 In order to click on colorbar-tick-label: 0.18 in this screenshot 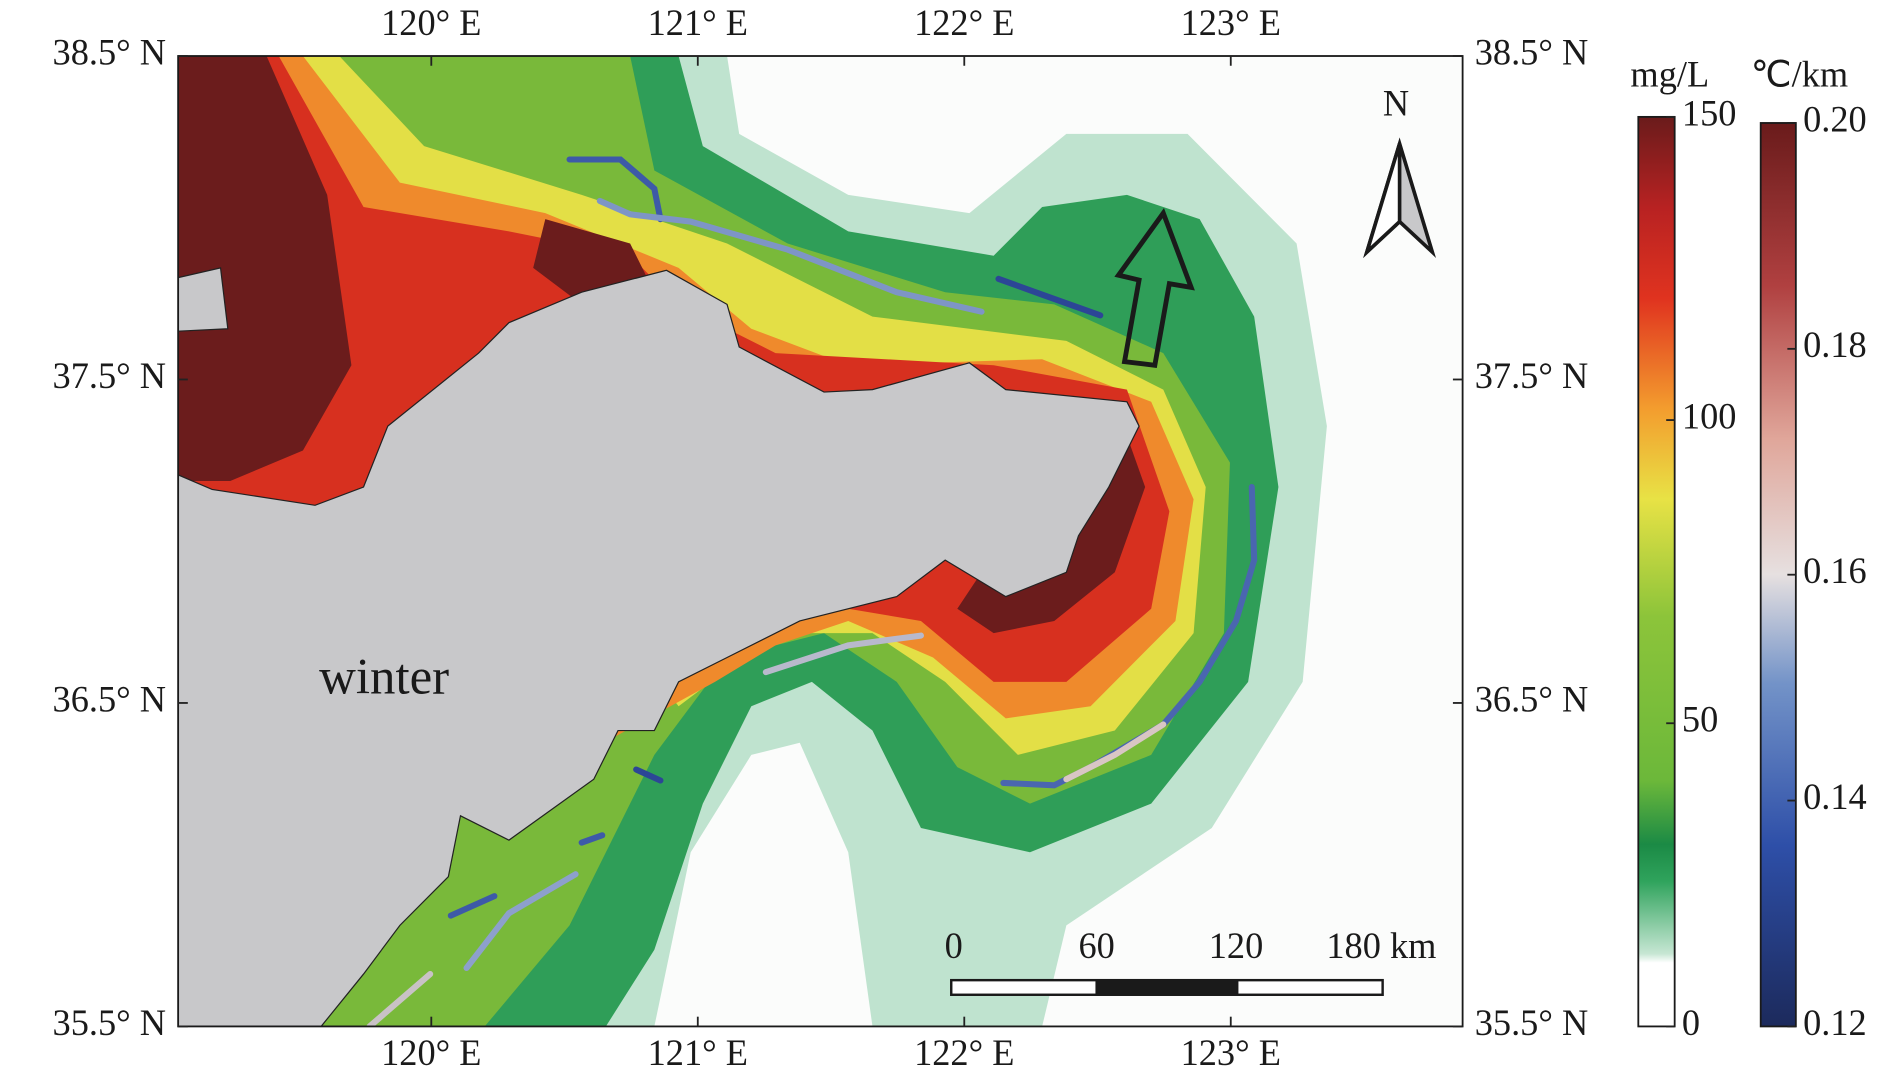, I will do `click(1835, 345)`.